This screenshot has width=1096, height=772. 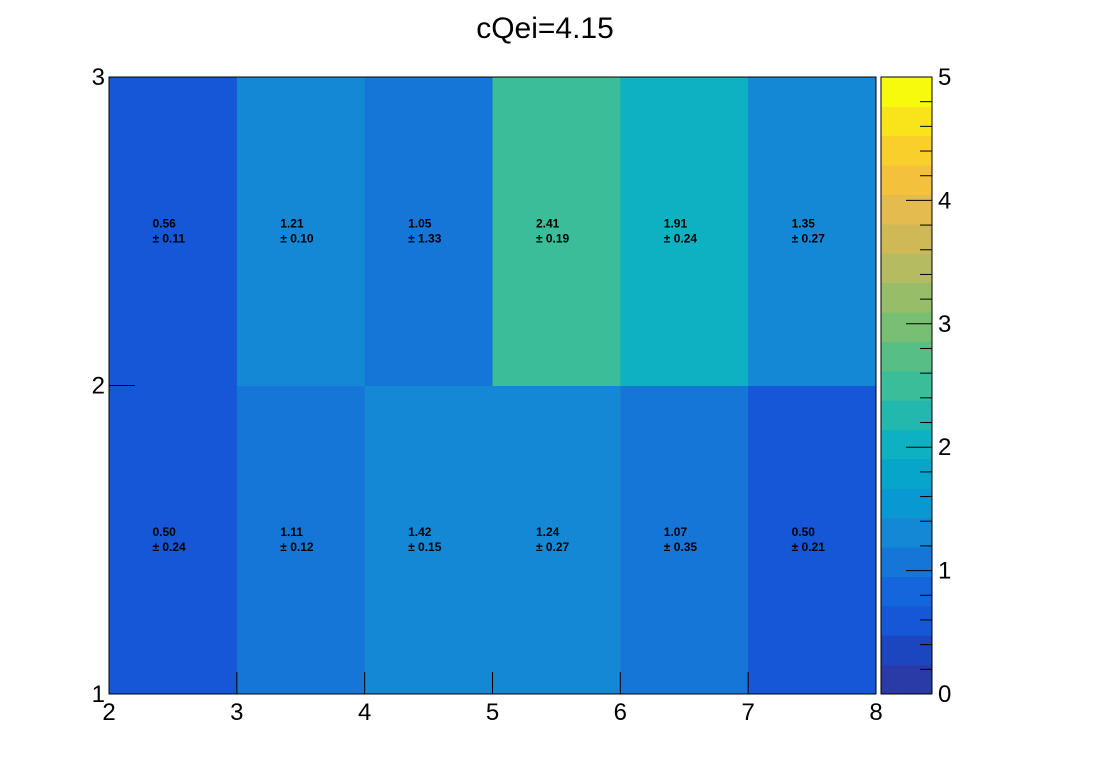 What do you see at coordinates (676, 223) in the screenshot?
I see `cell-value-label: 1.91` at bounding box center [676, 223].